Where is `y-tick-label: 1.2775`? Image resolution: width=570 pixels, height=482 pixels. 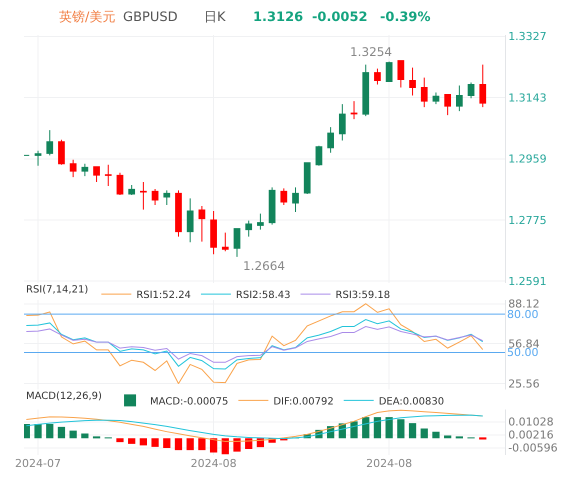
y-tick-label: 1.2775 is located at coordinates (527, 220).